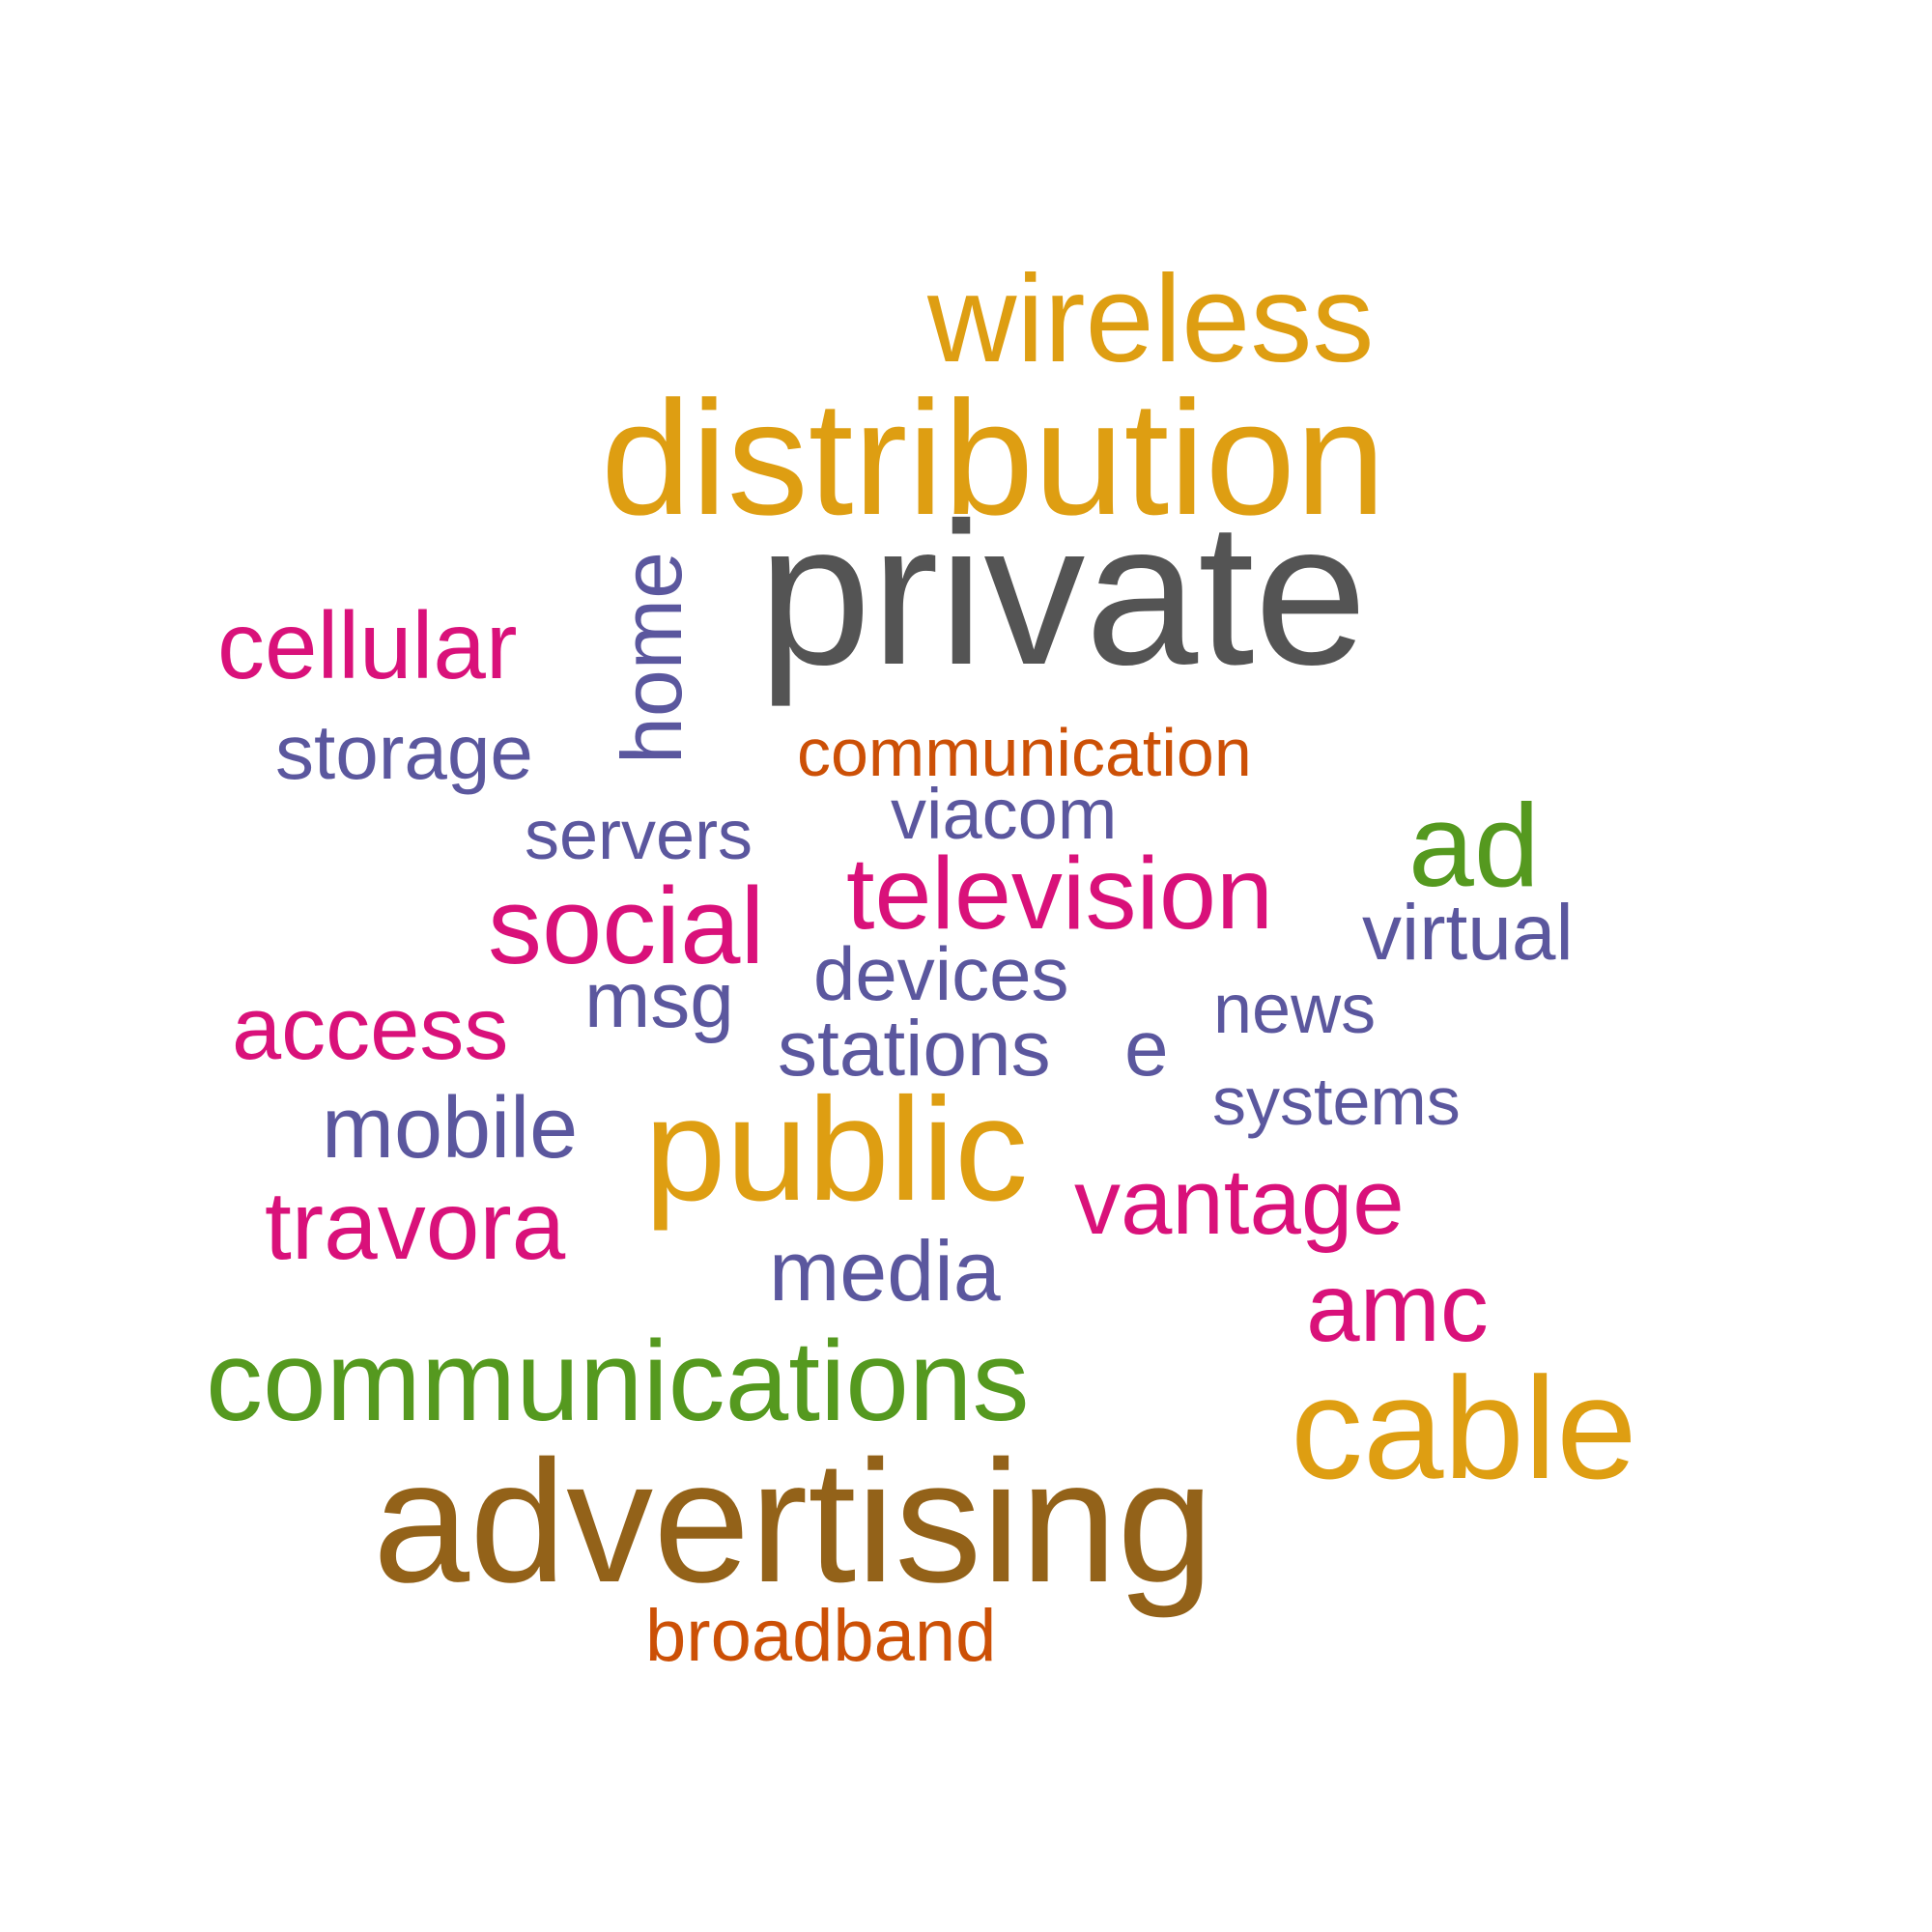  What do you see at coordinates (1063, 593) in the screenshot?
I see `word-private: private` at bounding box center [1063, 593].